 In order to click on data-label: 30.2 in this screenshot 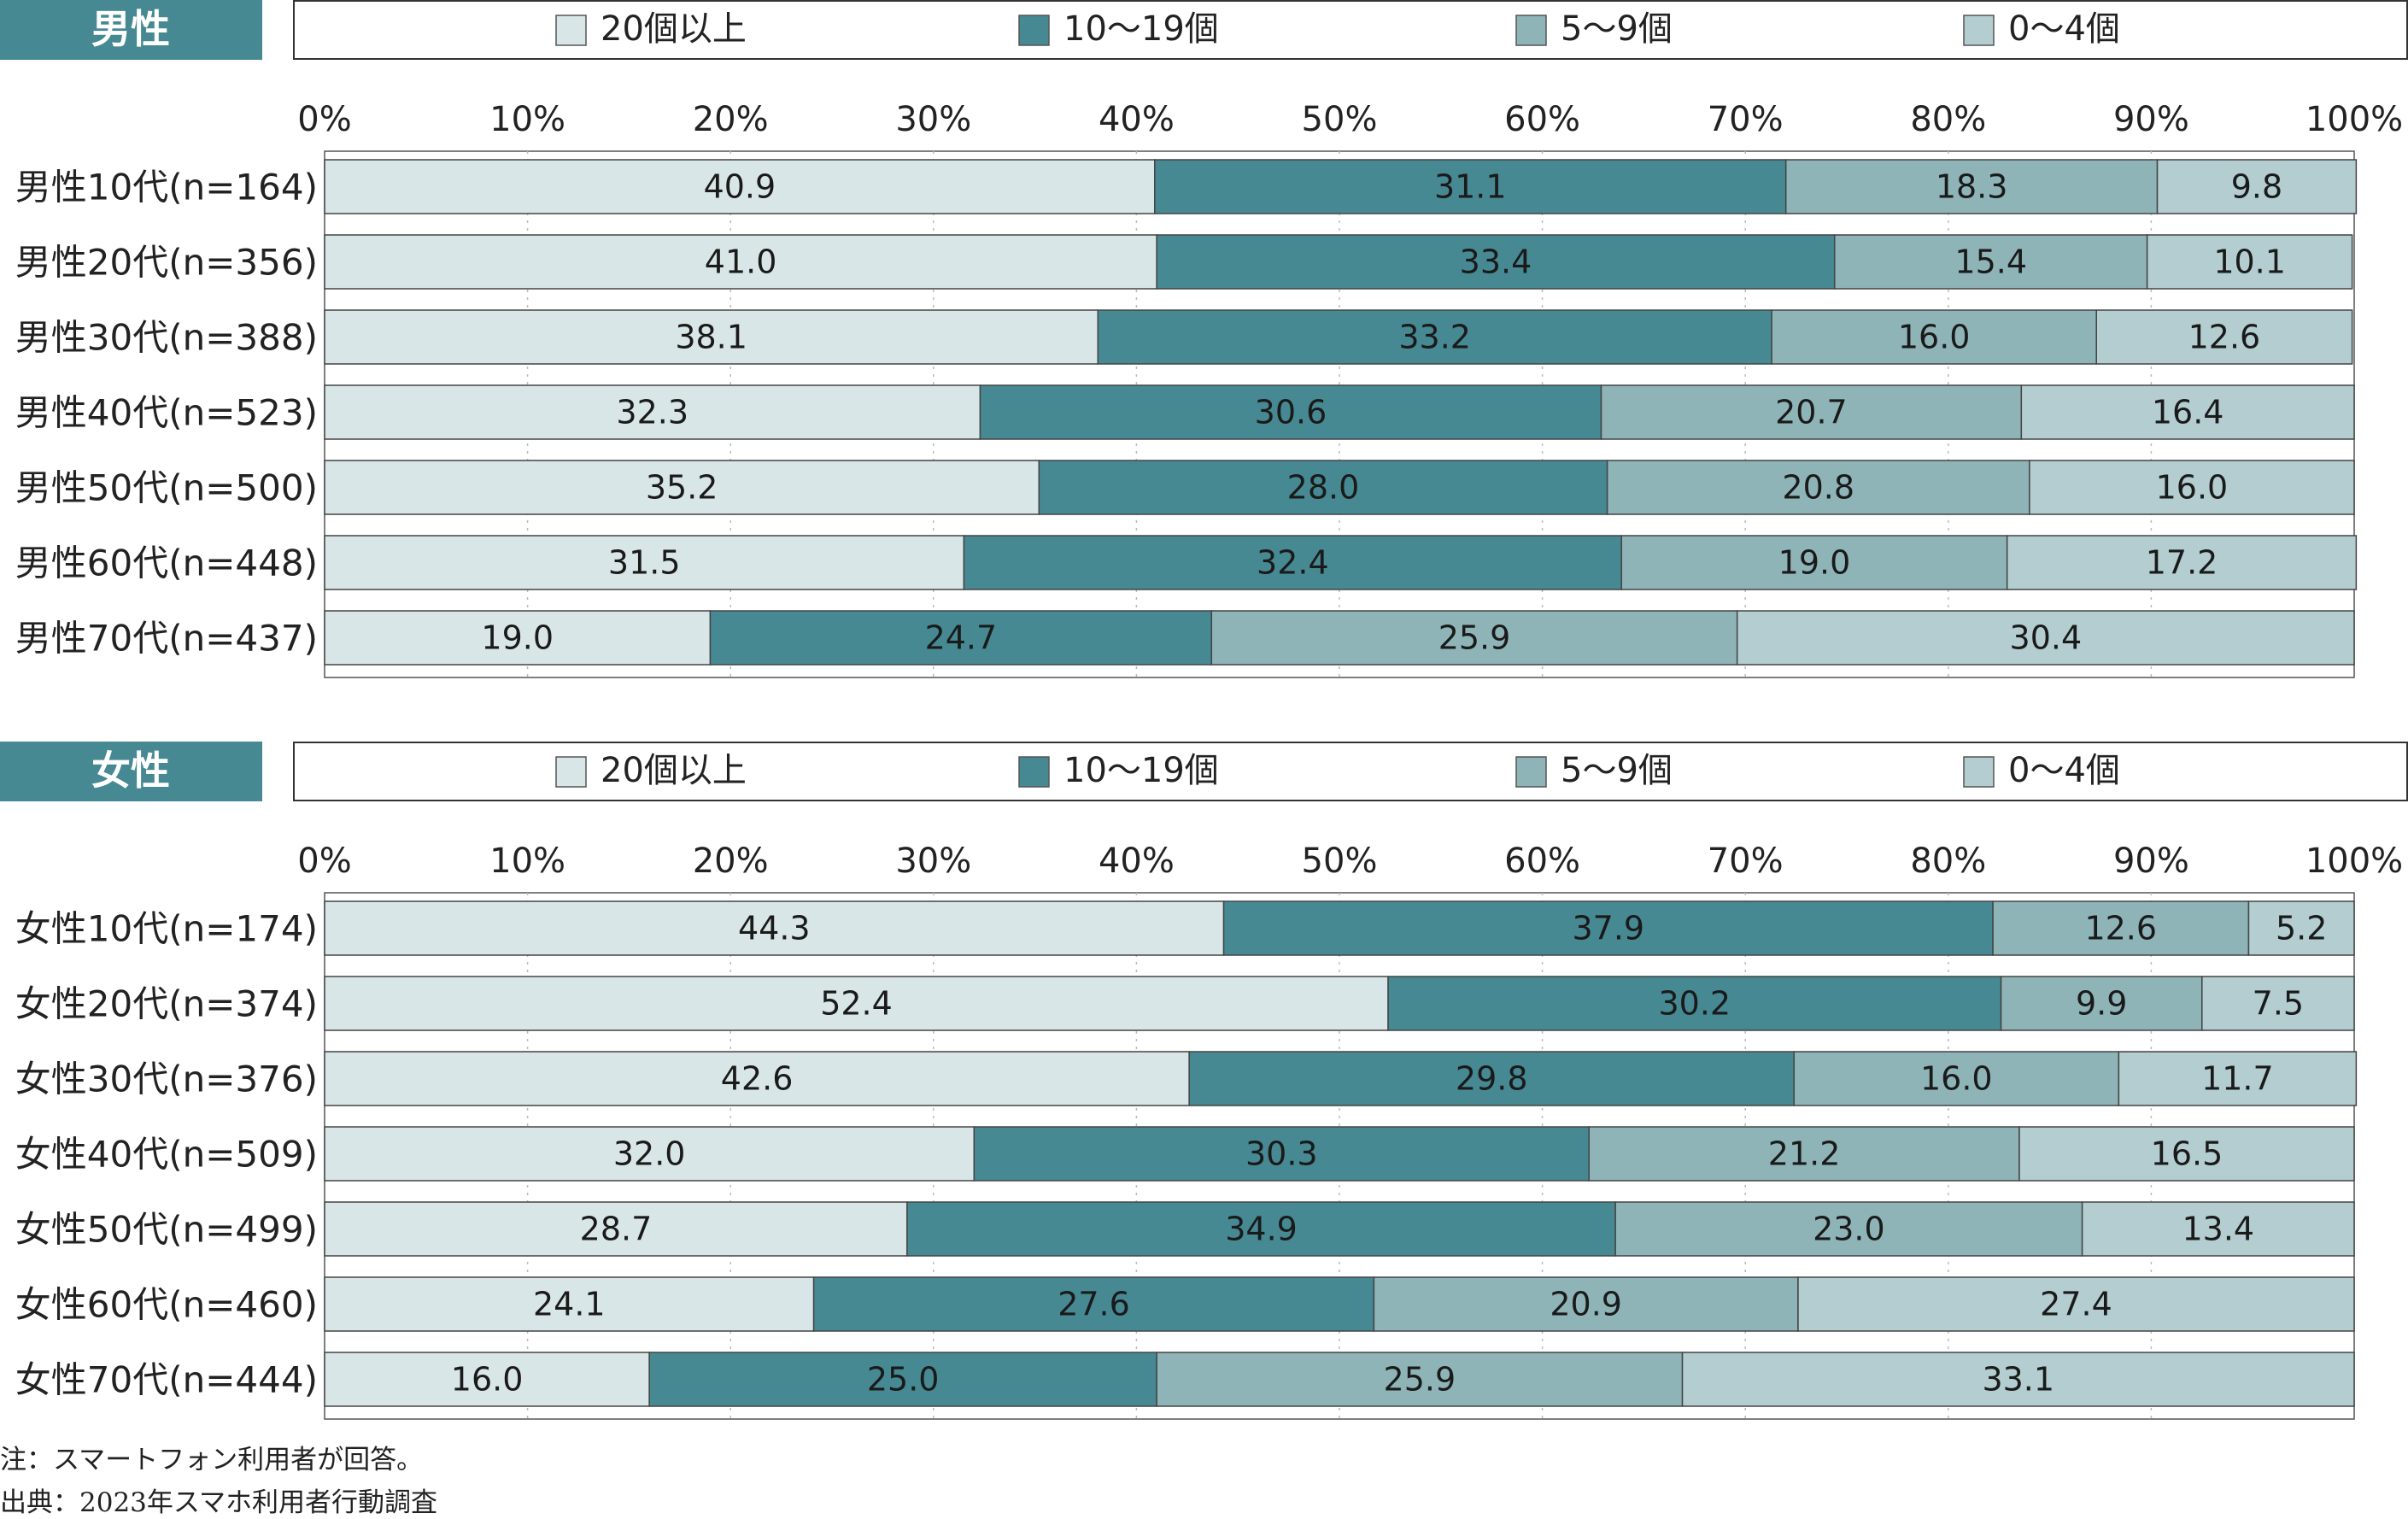, I will do `click(1694, 1004)`.